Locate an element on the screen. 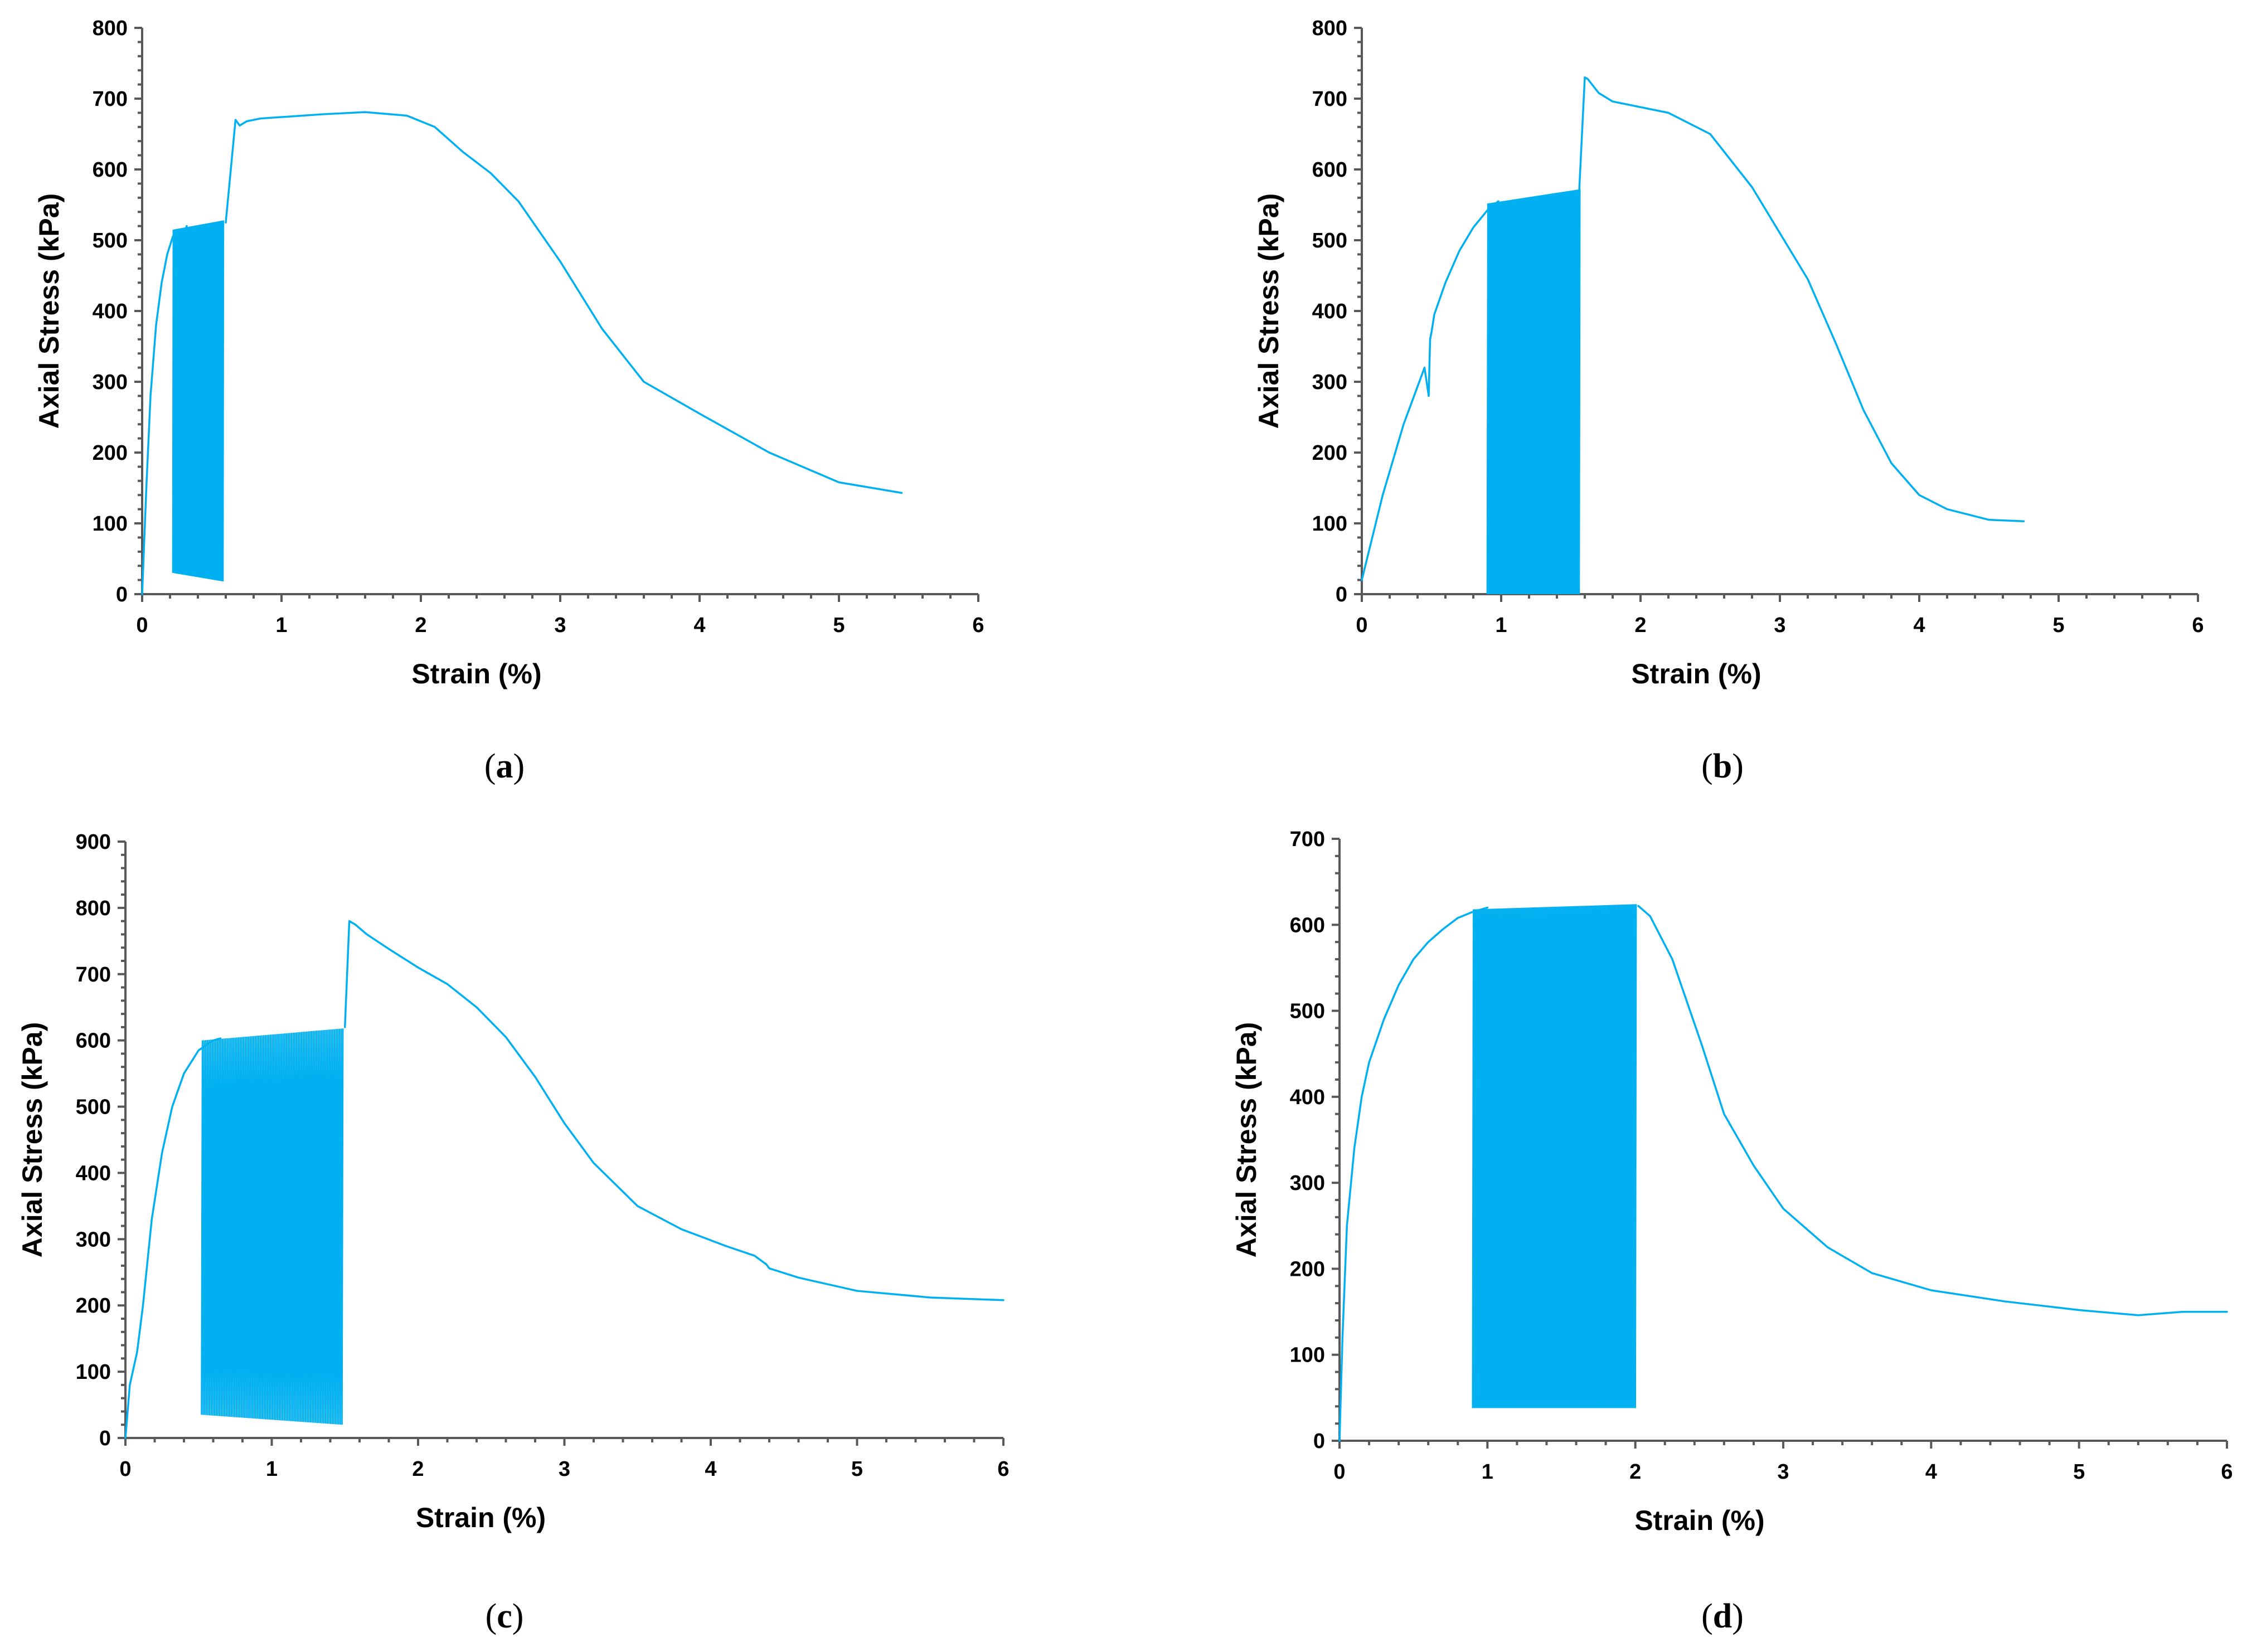 This screenshot has height=1652, width=2242. panel-caption-b: (b) is located at coordinates (1723, 766).